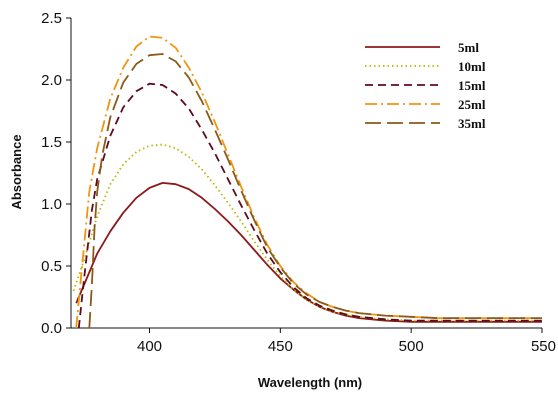 The image size is (558, 394). I want to click on x-tick-label: 500, so click(411, 346).